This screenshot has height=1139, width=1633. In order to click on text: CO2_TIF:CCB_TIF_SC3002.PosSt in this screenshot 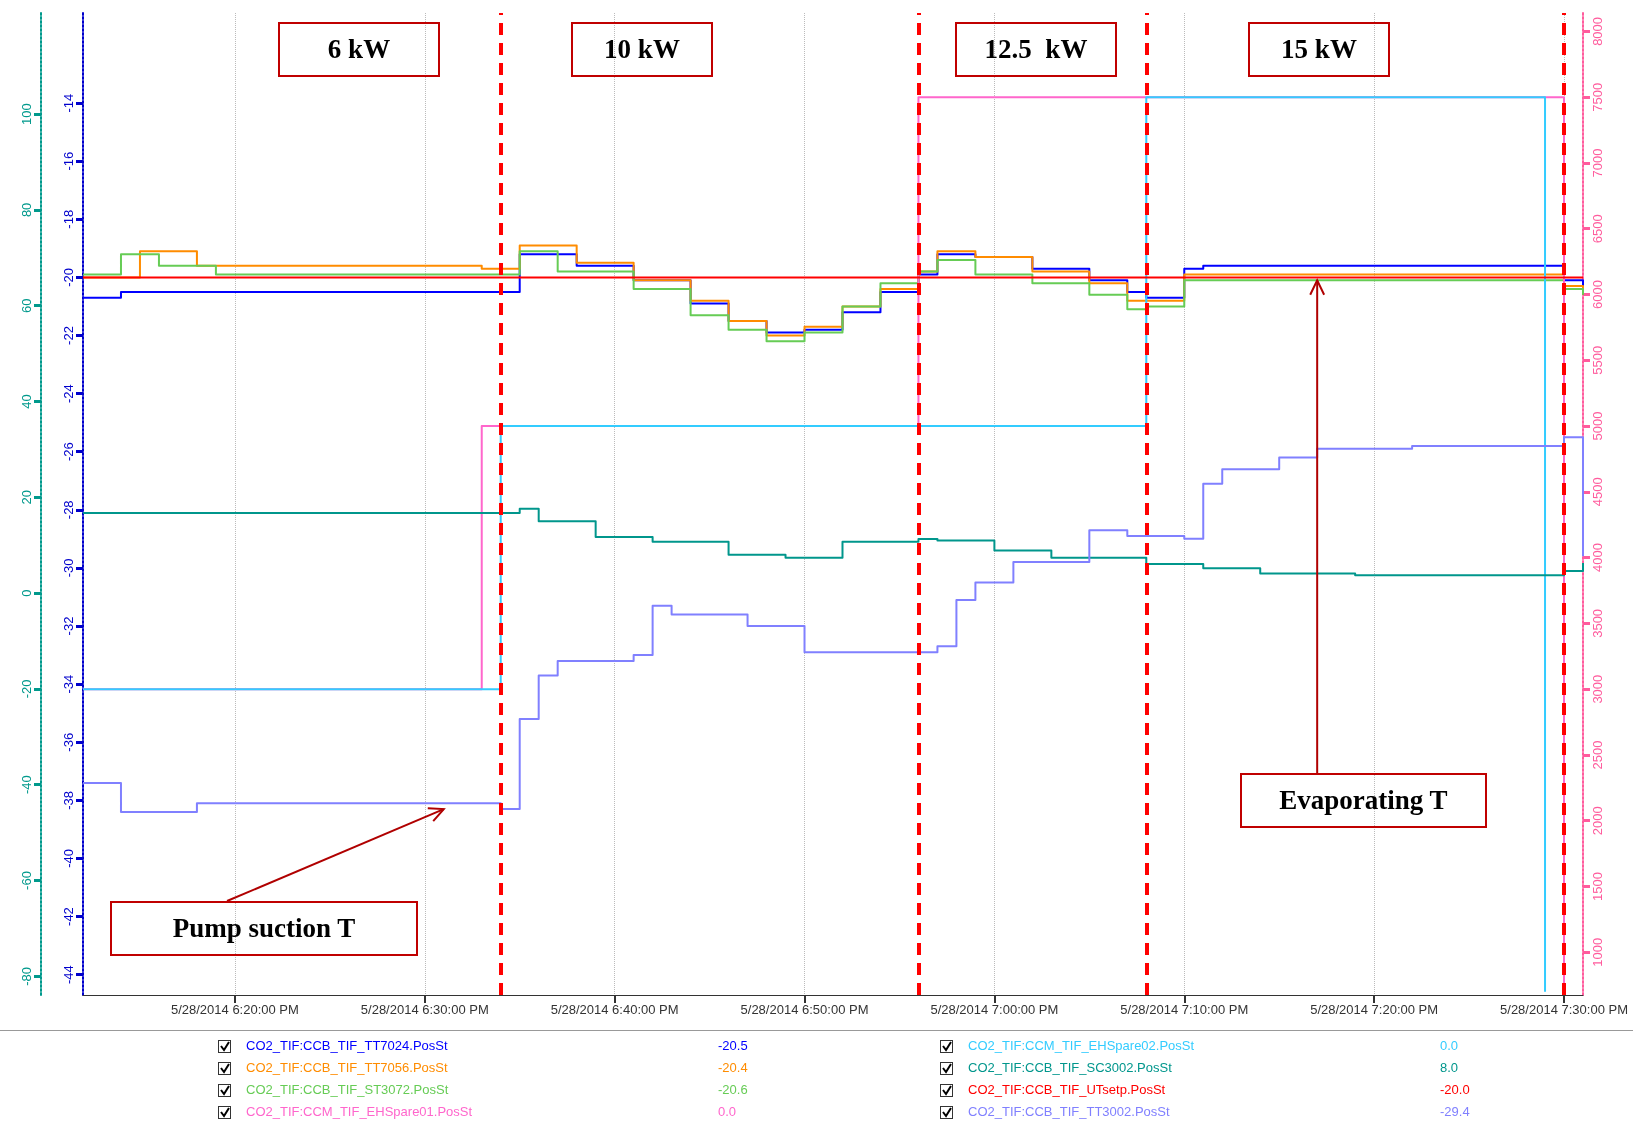, I will do `click(1070, 1068)`.